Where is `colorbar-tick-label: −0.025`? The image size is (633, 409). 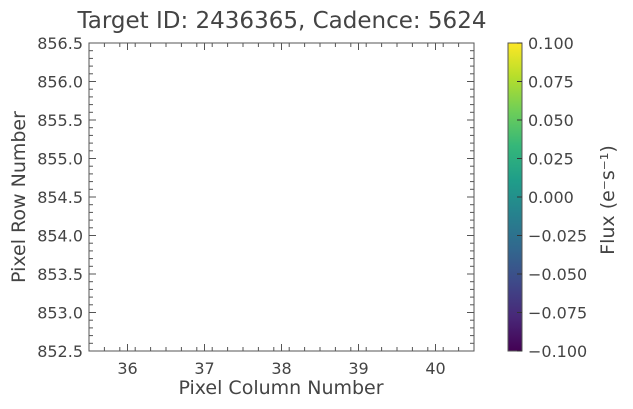 colorbar-tick-label: −0.025 is located at coordinates (557, 236).